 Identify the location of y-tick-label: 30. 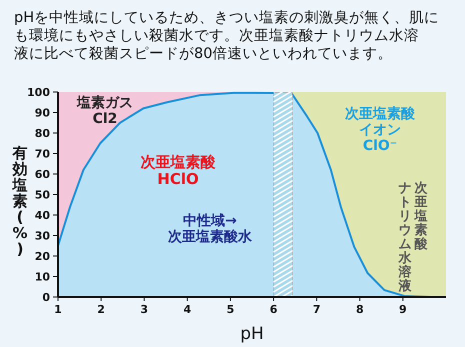
(42, 236).